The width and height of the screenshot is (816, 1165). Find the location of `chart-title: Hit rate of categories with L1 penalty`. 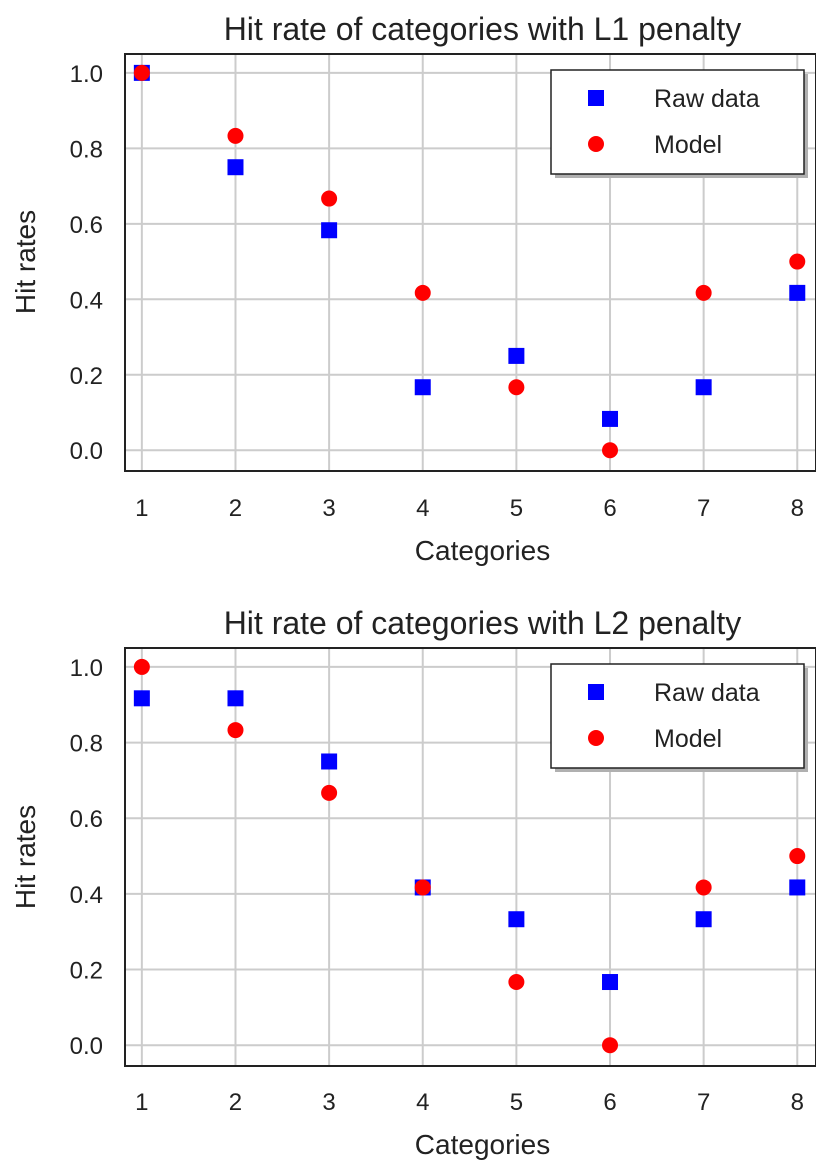

chart-title: Hit rate of categories with L1 penalty is located at coordinates (483, 29).